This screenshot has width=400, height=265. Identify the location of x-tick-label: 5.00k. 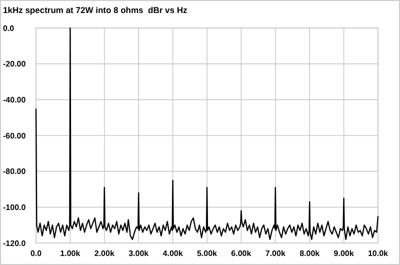
(207, 253).